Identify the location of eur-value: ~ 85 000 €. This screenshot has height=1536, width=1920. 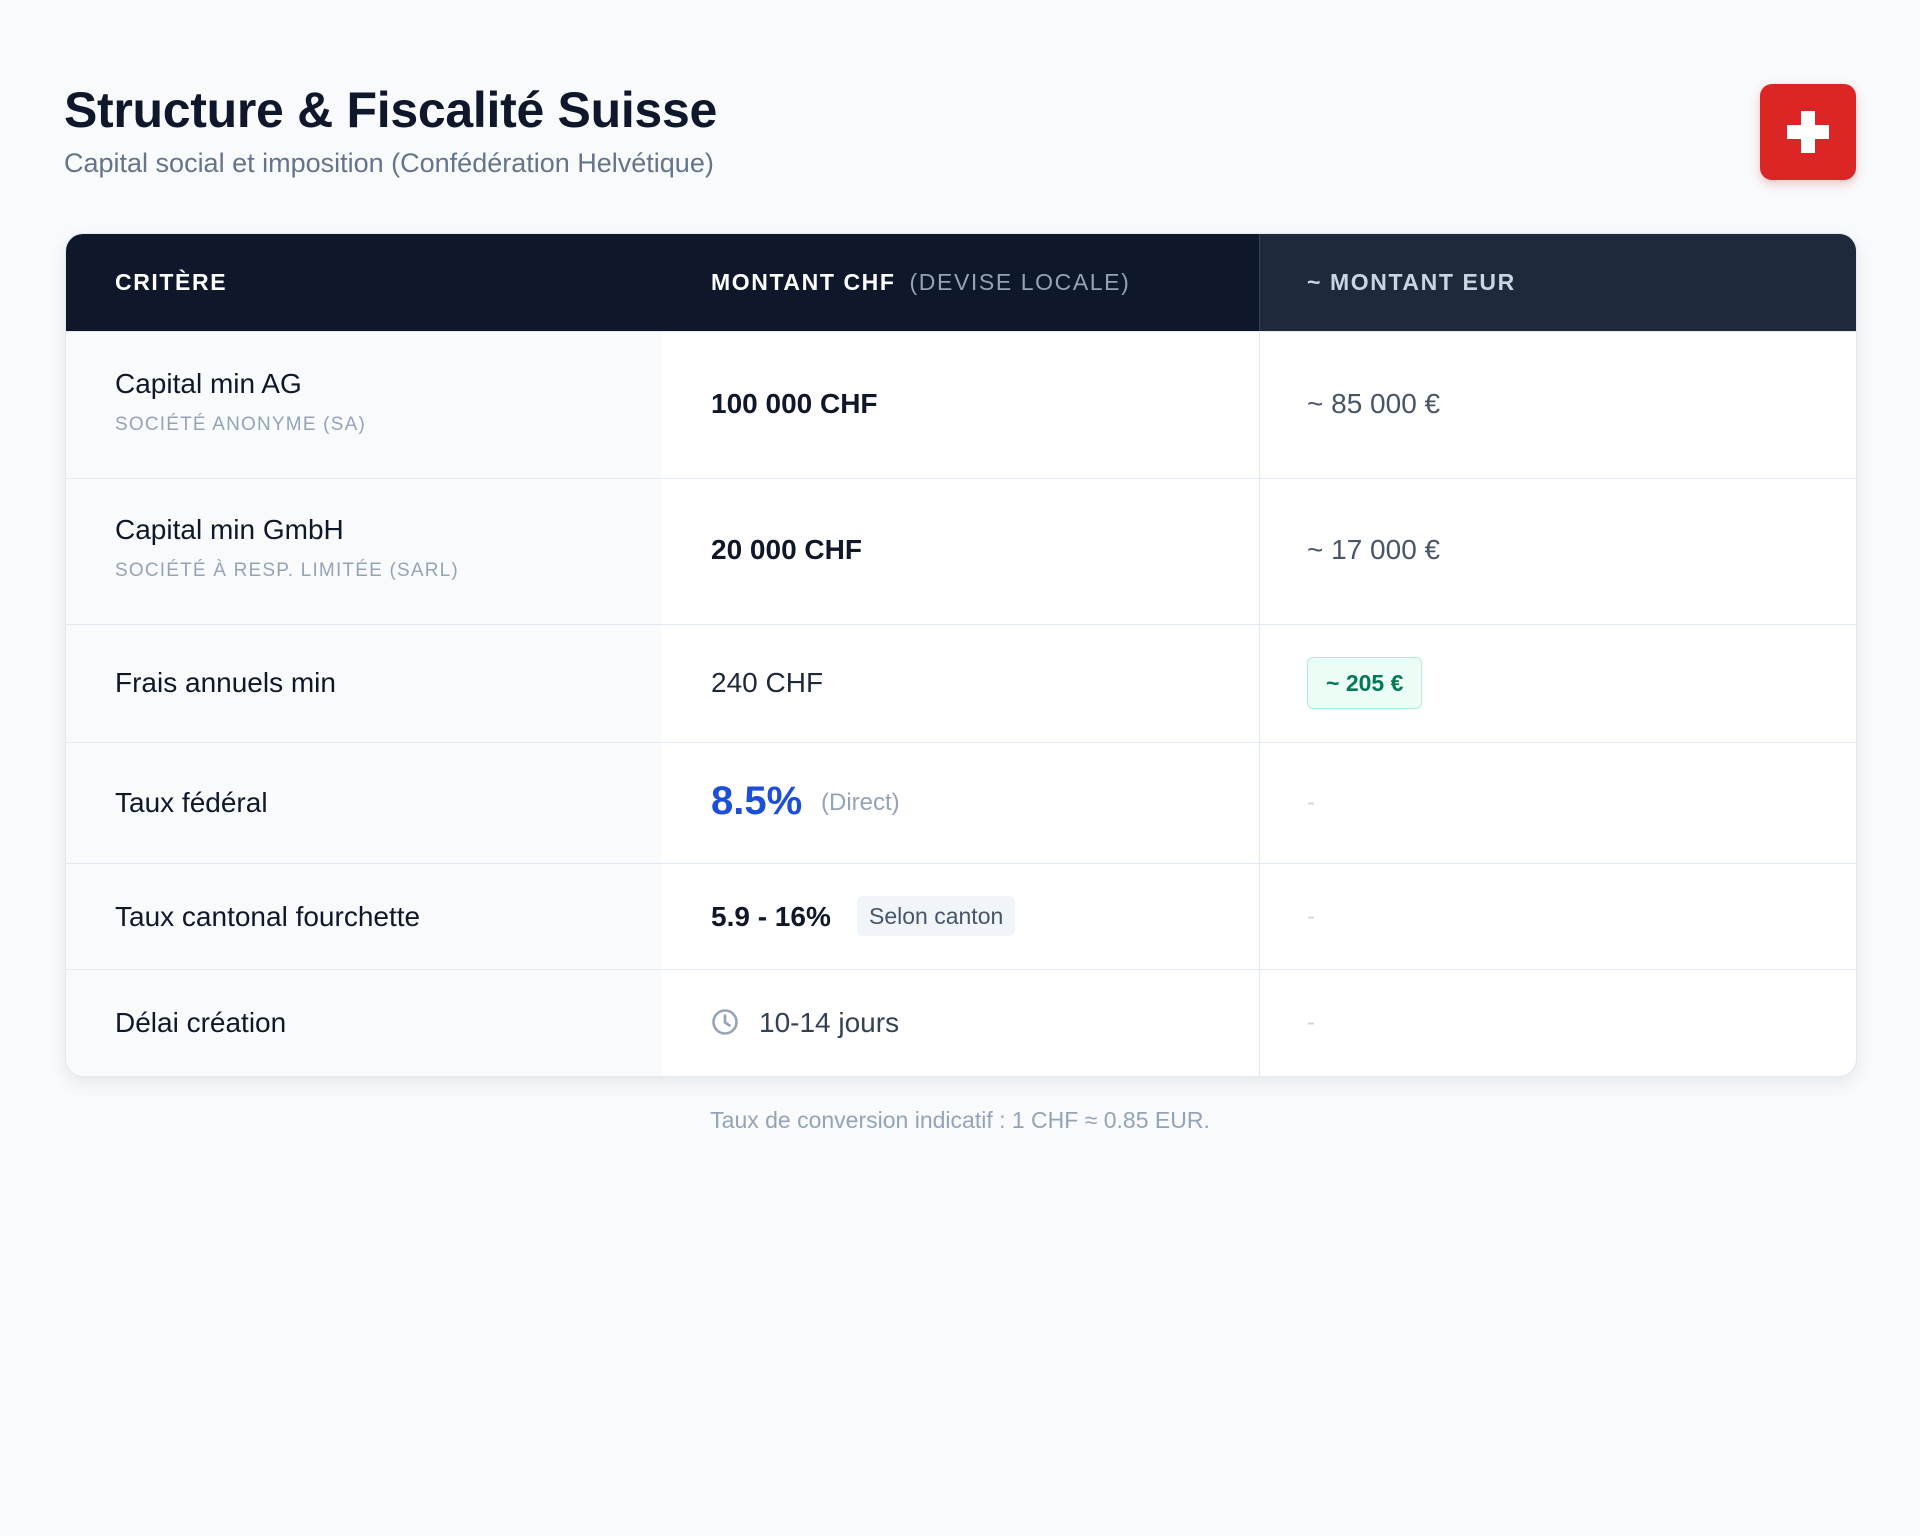
(1374, 403).